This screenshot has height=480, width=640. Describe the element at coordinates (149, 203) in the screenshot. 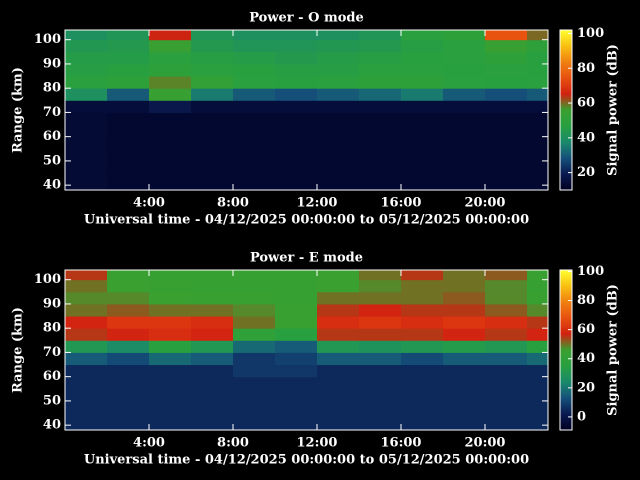

I see `x-tick-label: 4:00` at that location.